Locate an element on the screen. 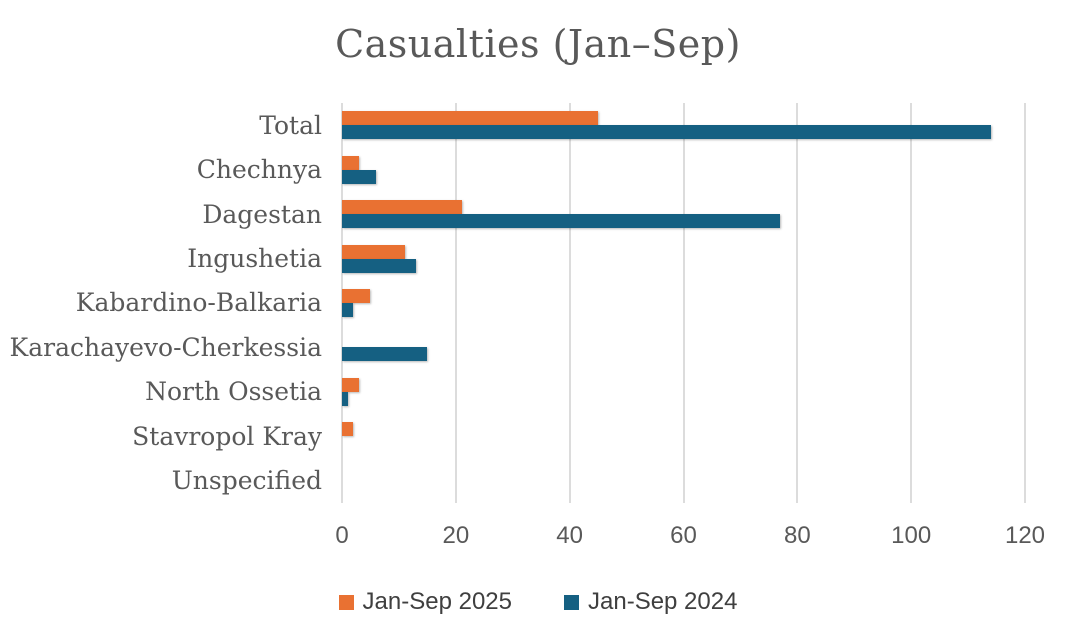  x-axis-tick-label: 100 is located at coordinates (911, 535).